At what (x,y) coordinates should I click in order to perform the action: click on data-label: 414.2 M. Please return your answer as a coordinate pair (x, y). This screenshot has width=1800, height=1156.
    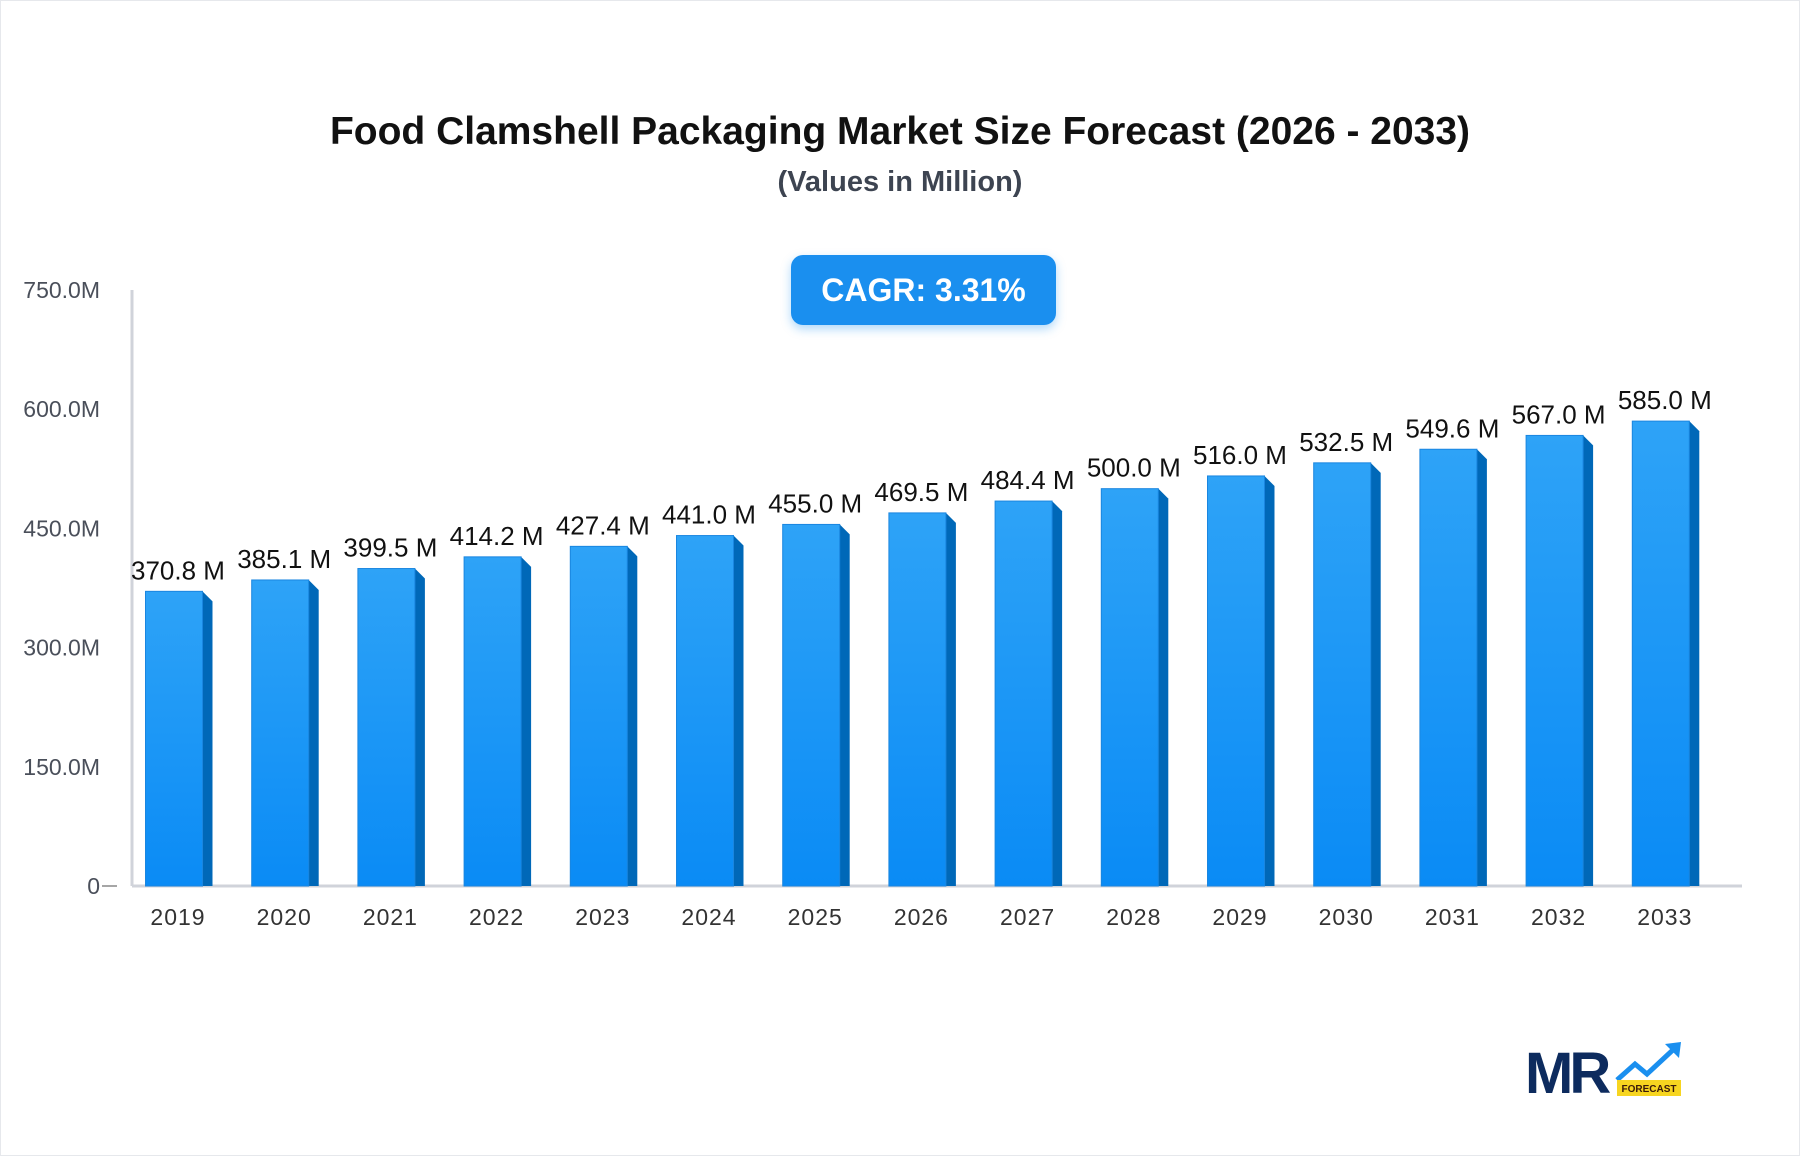
    Looking at the image, I should click on (497, 536).